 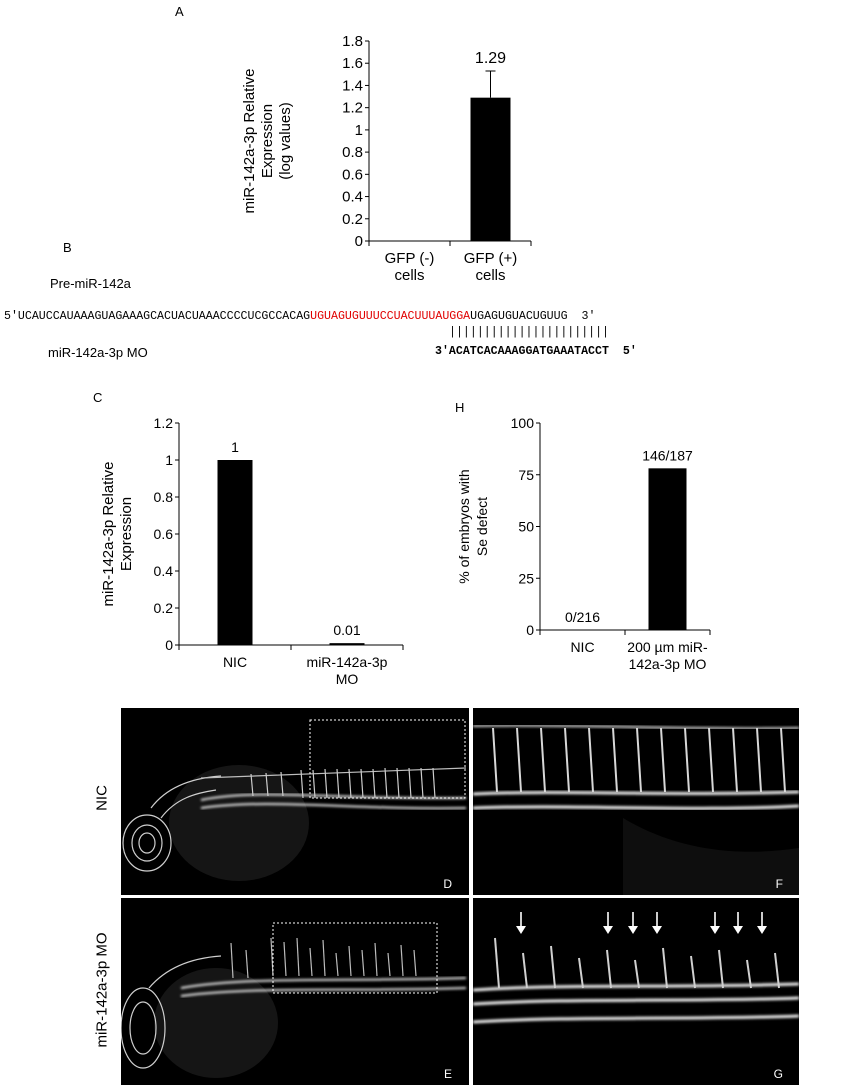 What do you see at coordinates (98, 397) in the screenshot?
I see `panel-label-c: C` at bounding box center [98, 397].